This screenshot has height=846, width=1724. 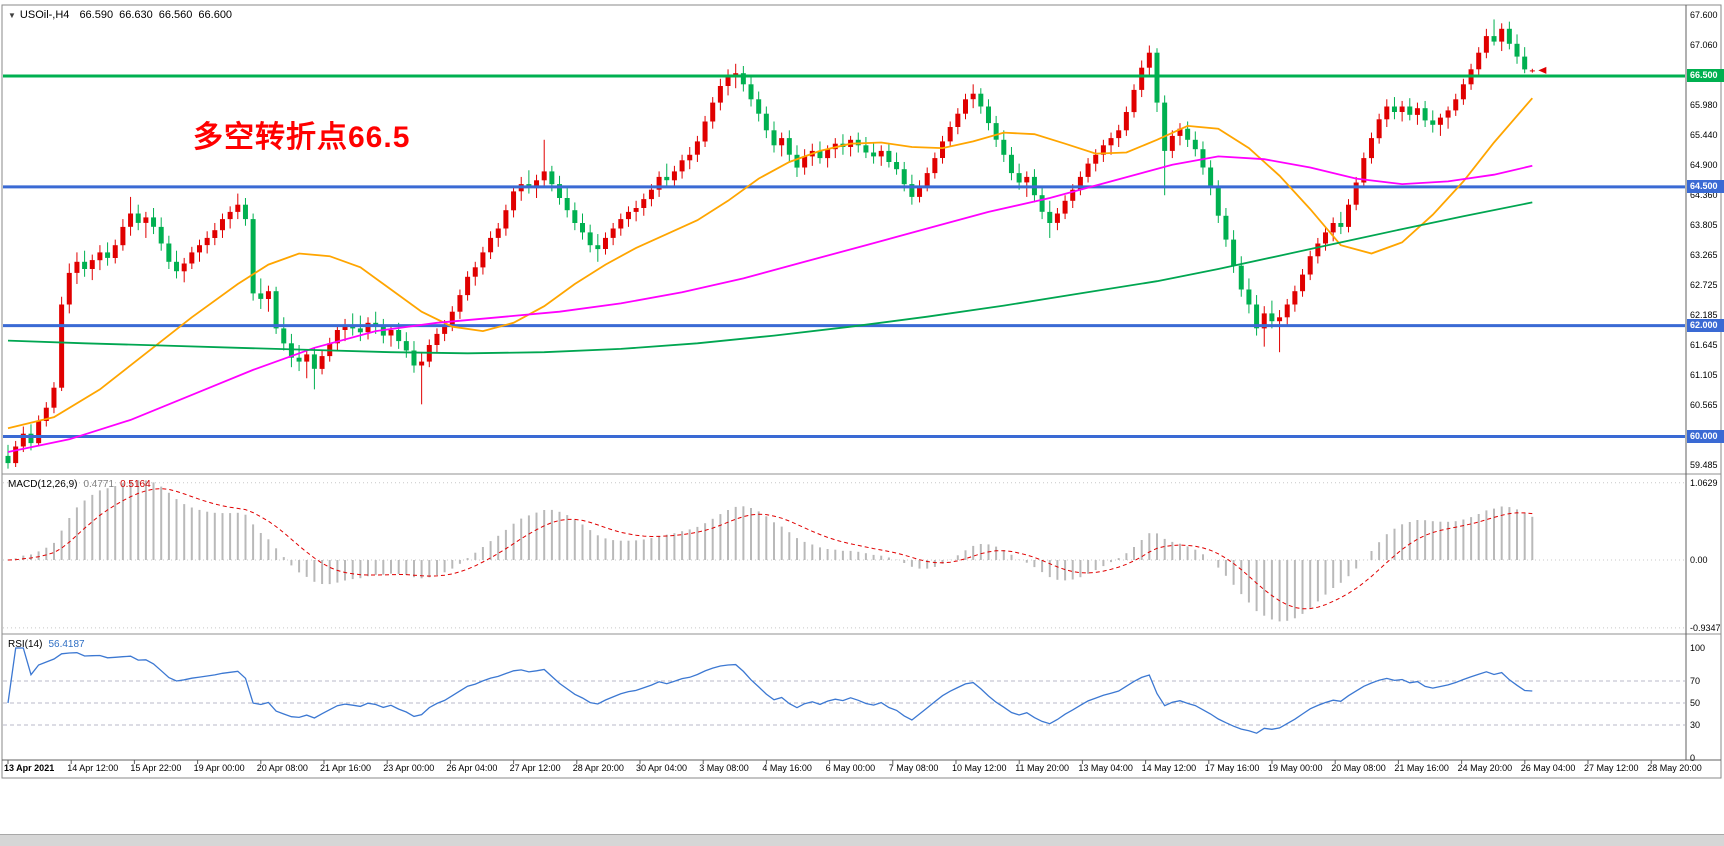 I want to click on rsi-value: 56.4187, so click(x=66, y=644).